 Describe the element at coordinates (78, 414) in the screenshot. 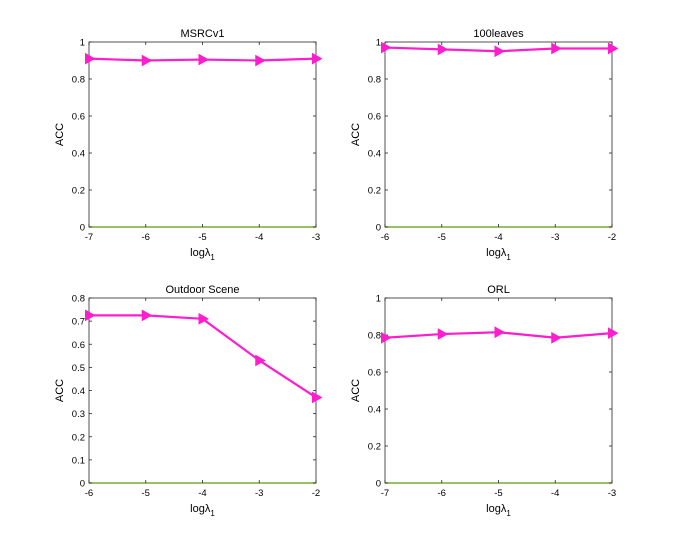

I see `y-tick-label: 0.3` at that location.